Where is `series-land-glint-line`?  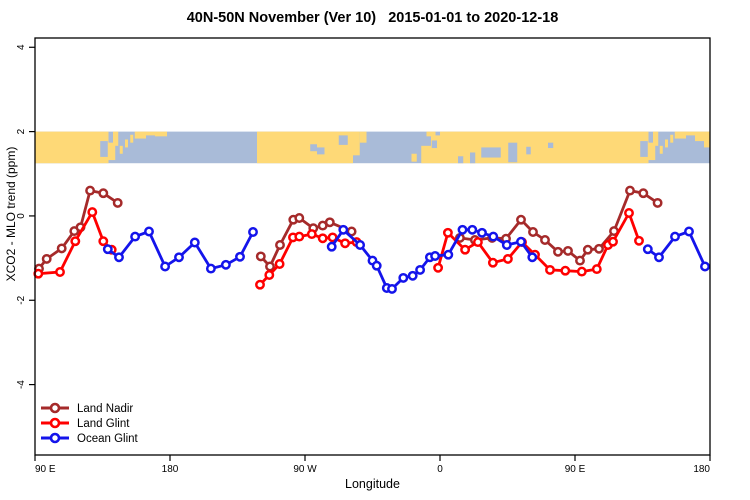 series-land-glint-line is located at coordinates (307, 259).